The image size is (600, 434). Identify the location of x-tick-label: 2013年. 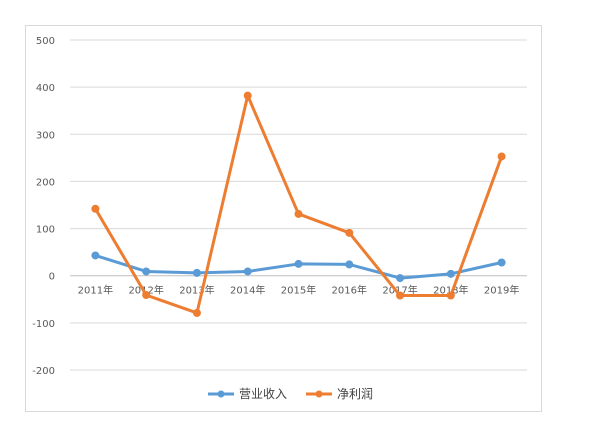
(196, 290).